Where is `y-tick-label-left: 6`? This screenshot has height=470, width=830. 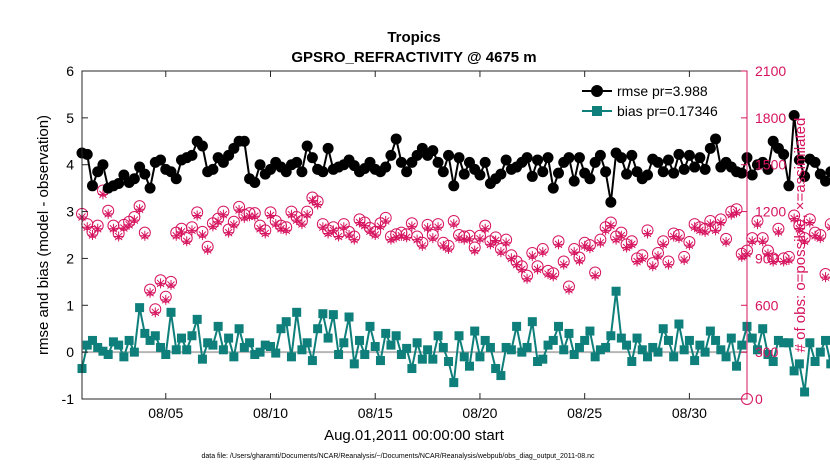
y-tick-label-left: 6 is located at coordinates (70, 71).